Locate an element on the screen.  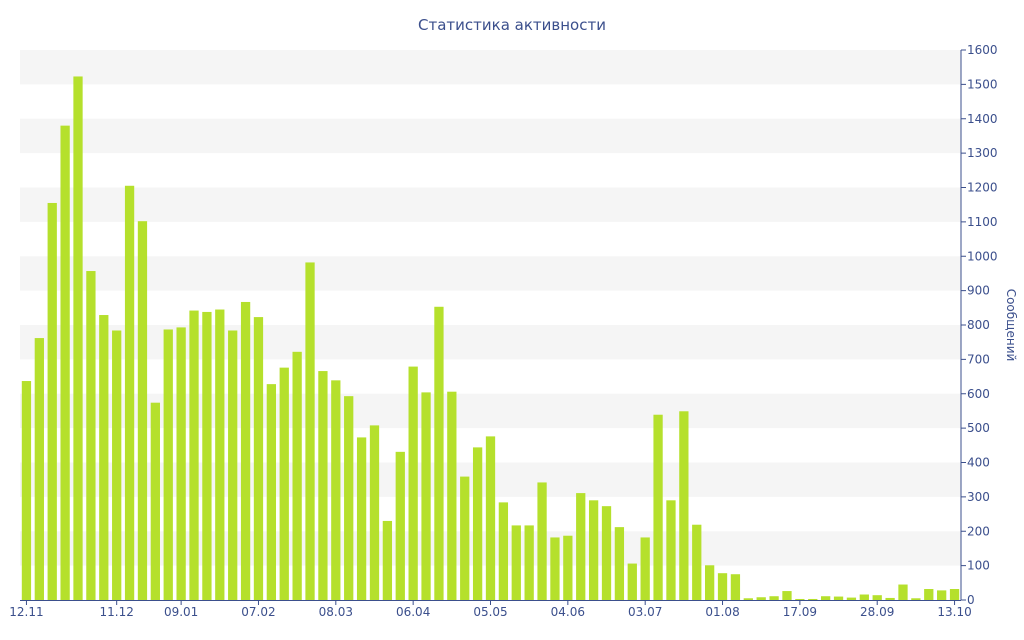
x-tick-label: 05.05 is located at coordinates (490, 612).